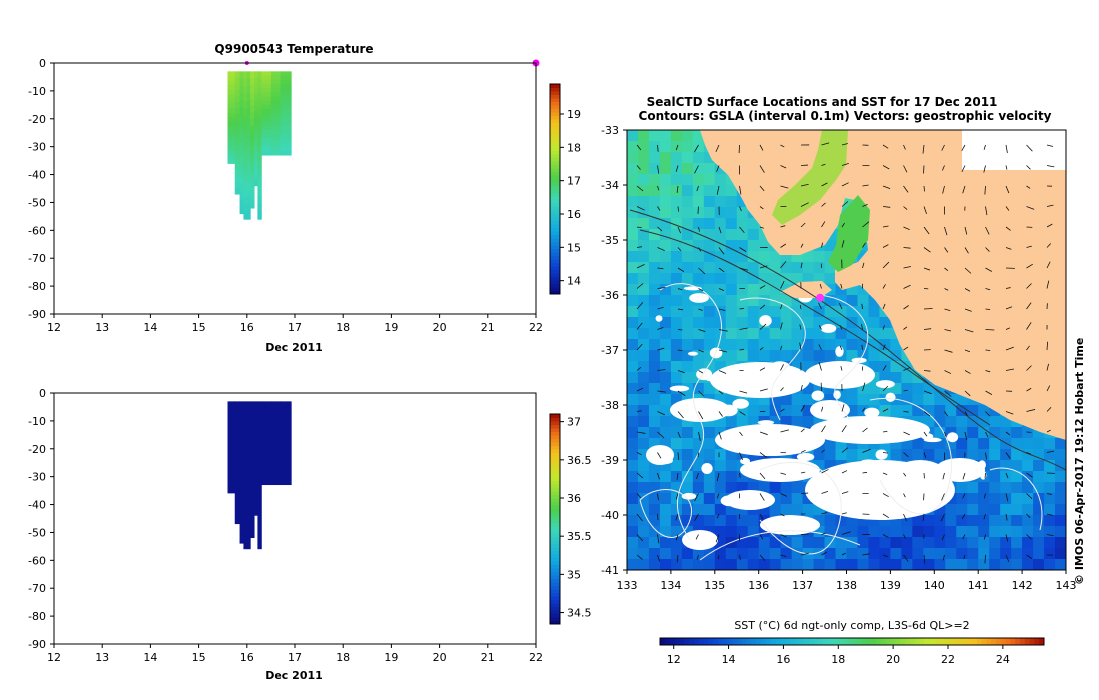 The image size is (1099, 700). What do you see at coordinates (391, 327) in the screenshot?
I see `x-tick-label: 19` at bounding box center [391, 327].